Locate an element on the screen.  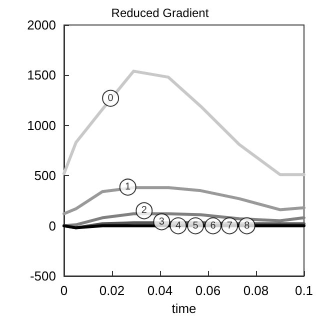
chart-title: Reduced Gradient is located at coordinates (160, 13).